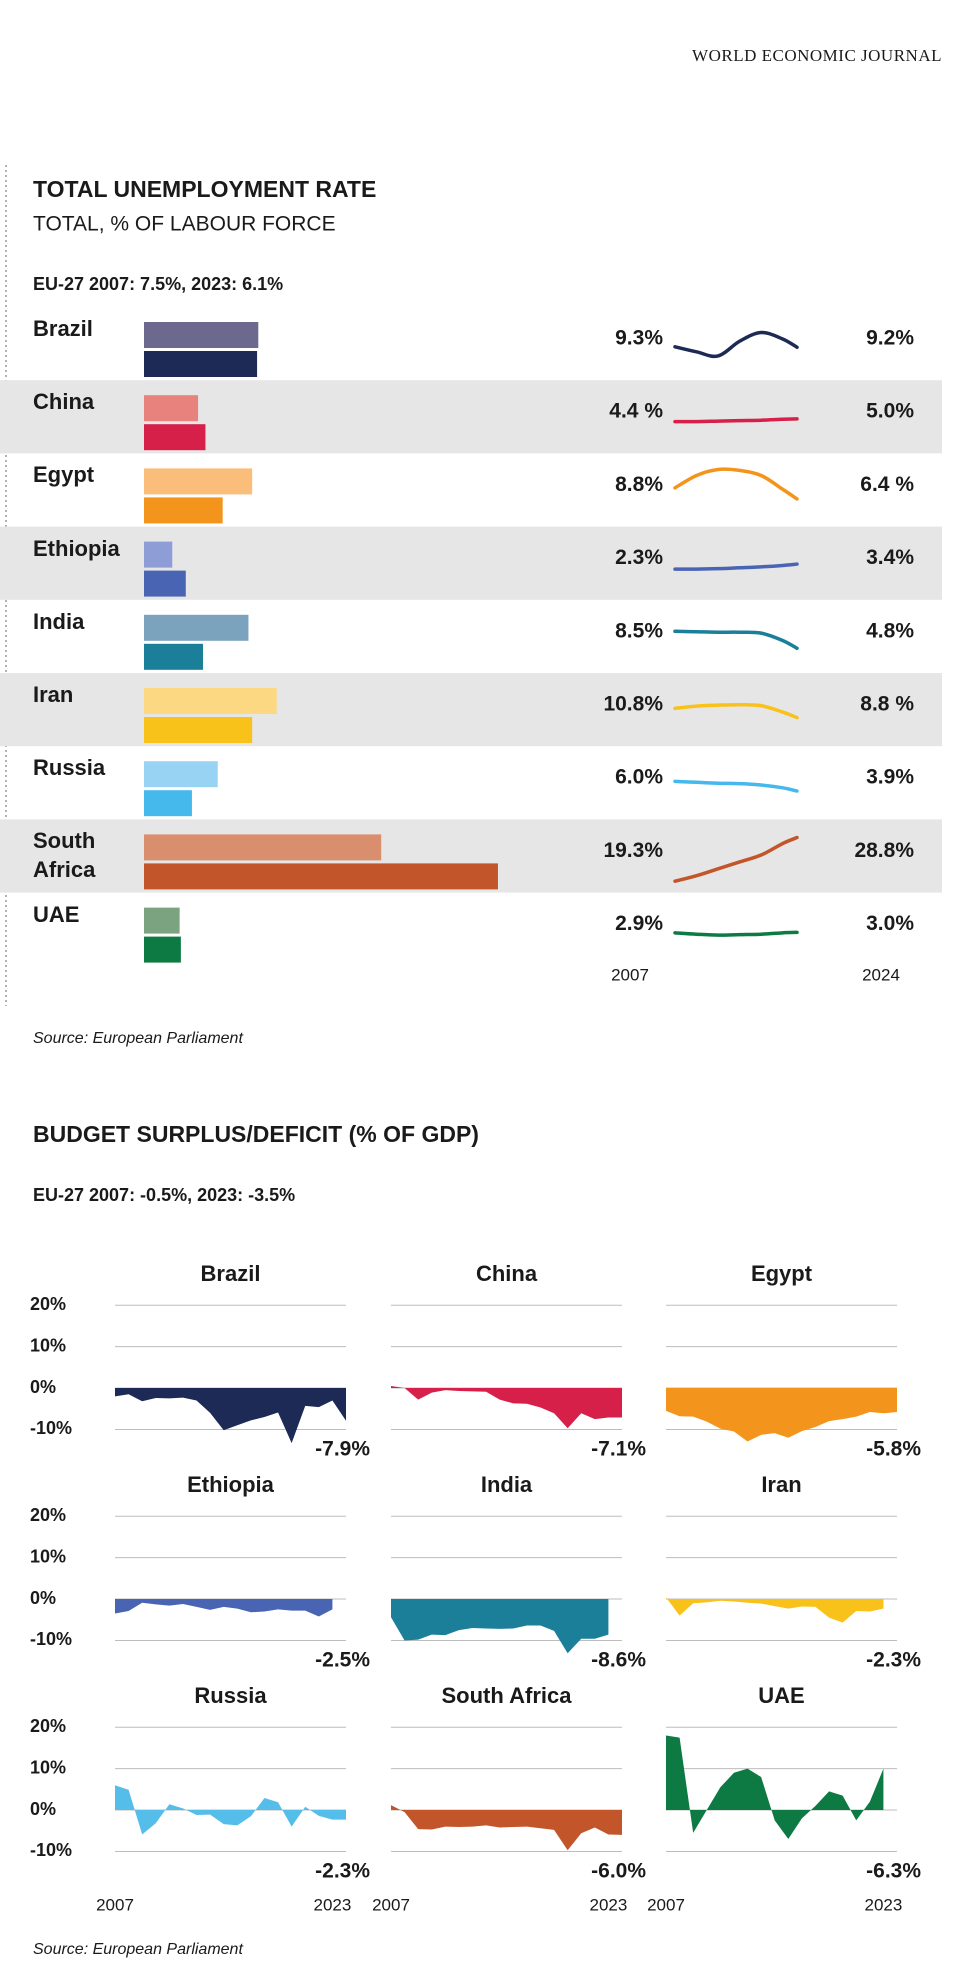 This screenshot has height=1967, width=978. I want to click on value-label: 8.8 %, so click(887, 704).